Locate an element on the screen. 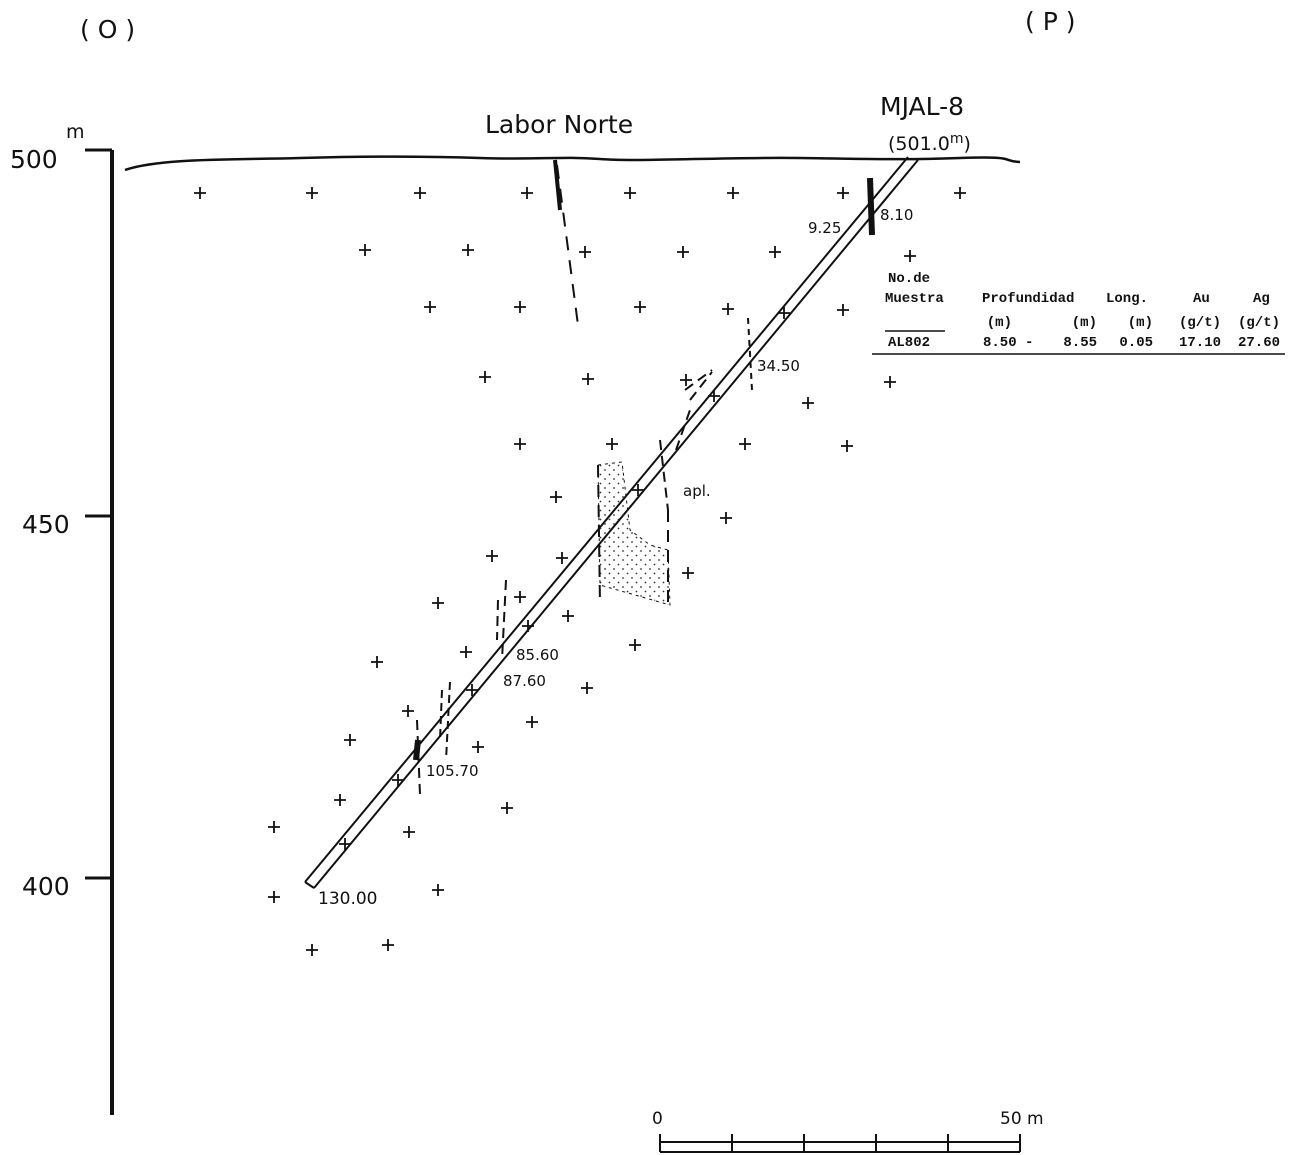 The width and height of the screenshot is (1297, 1155). table-header: No.de is located at coordinates (909, 279).